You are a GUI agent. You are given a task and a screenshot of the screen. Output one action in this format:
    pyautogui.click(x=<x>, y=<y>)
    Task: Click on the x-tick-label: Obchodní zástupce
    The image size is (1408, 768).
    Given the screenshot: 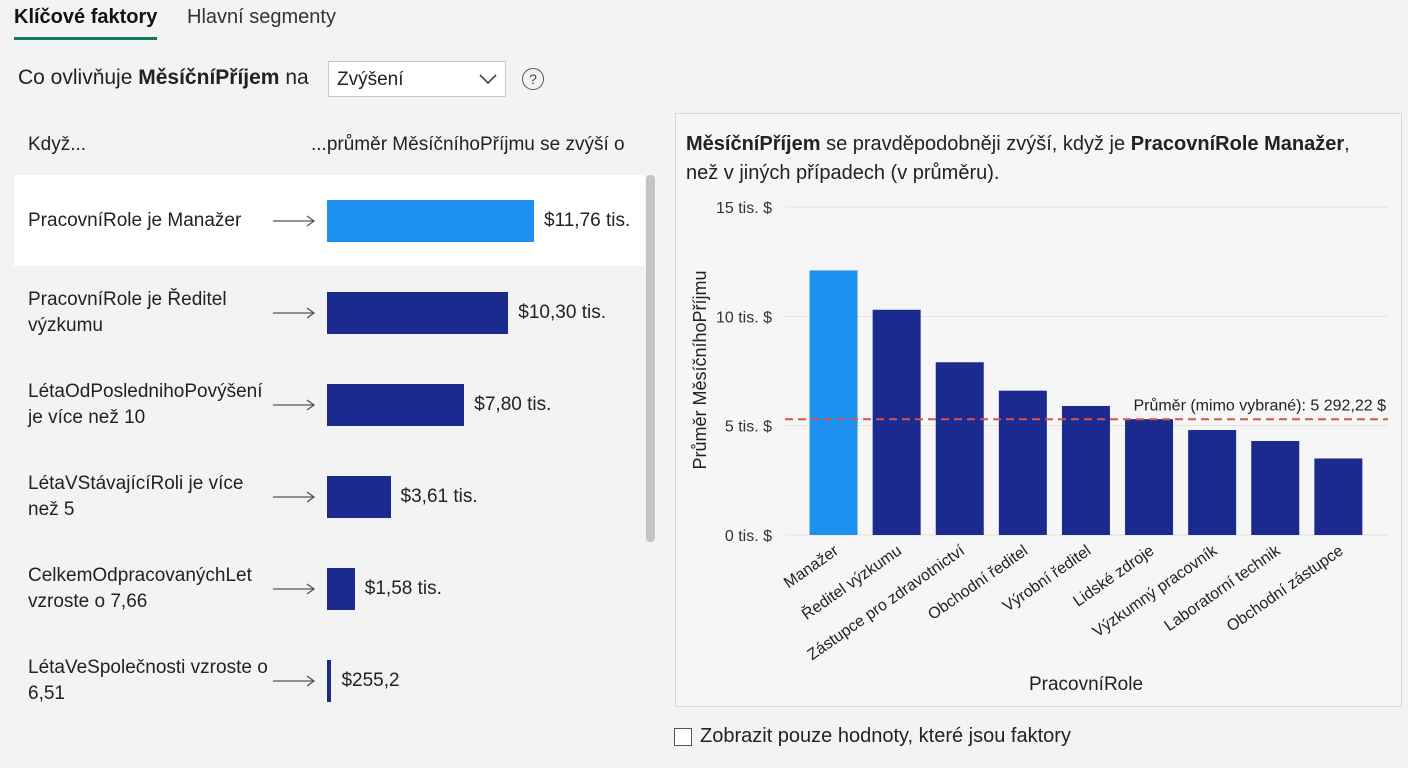 What is the action you would take?
    pyautogui.click(x=1285, y=588)
    